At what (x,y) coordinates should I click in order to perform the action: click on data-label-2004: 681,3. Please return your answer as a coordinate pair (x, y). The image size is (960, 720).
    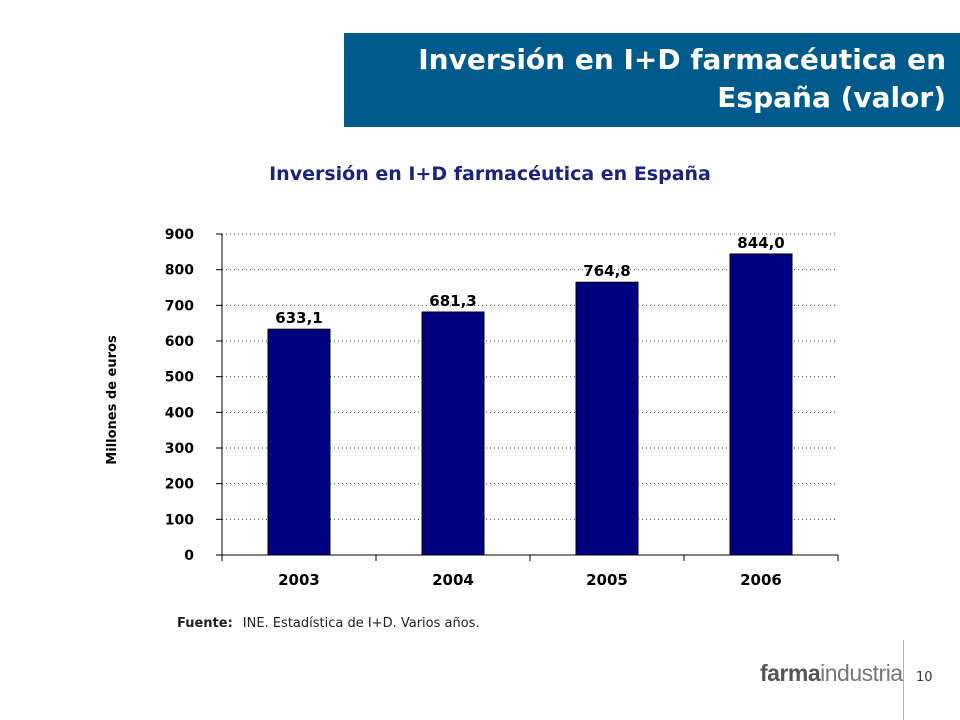
    Looking at the image, I should click on (452, 301).